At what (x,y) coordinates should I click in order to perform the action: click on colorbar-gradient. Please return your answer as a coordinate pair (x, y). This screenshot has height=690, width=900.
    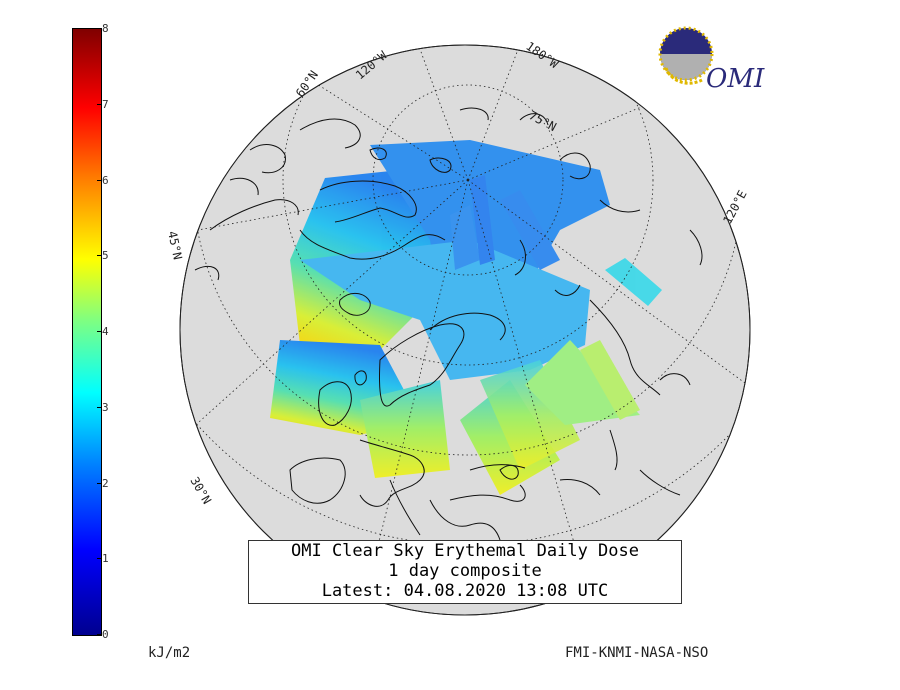
    Looking at the image, I should click on (87, 332).